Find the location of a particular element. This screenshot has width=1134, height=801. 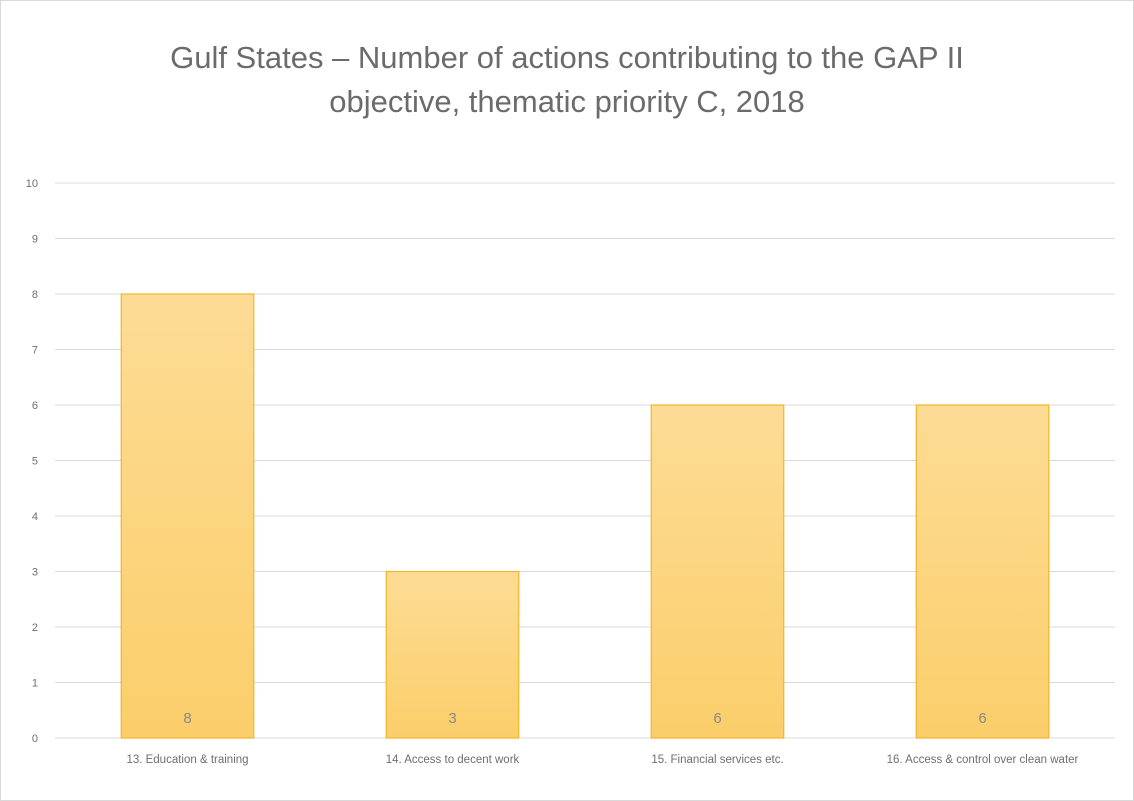

x-tick-label: 16. Access & control over clean water is located at coordinates (983, 760).